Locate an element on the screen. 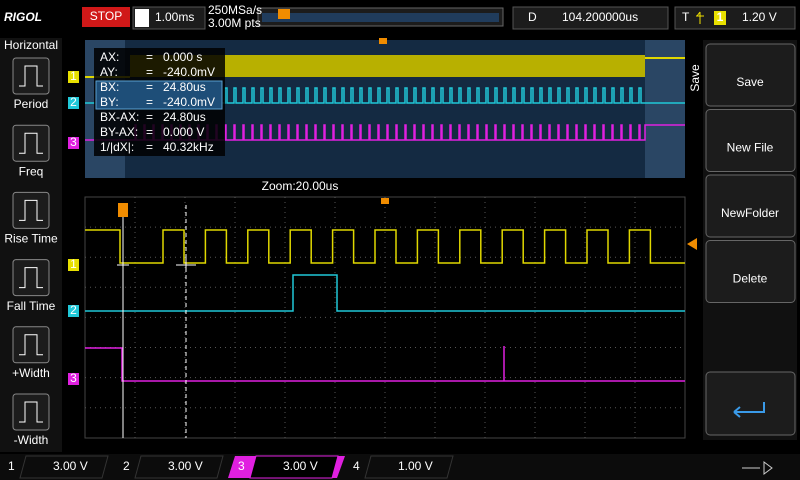 Image resolution: width=800 pixels, height=480 pixels. trigger-level: 1.20 V is located at coordinates (759, 17).